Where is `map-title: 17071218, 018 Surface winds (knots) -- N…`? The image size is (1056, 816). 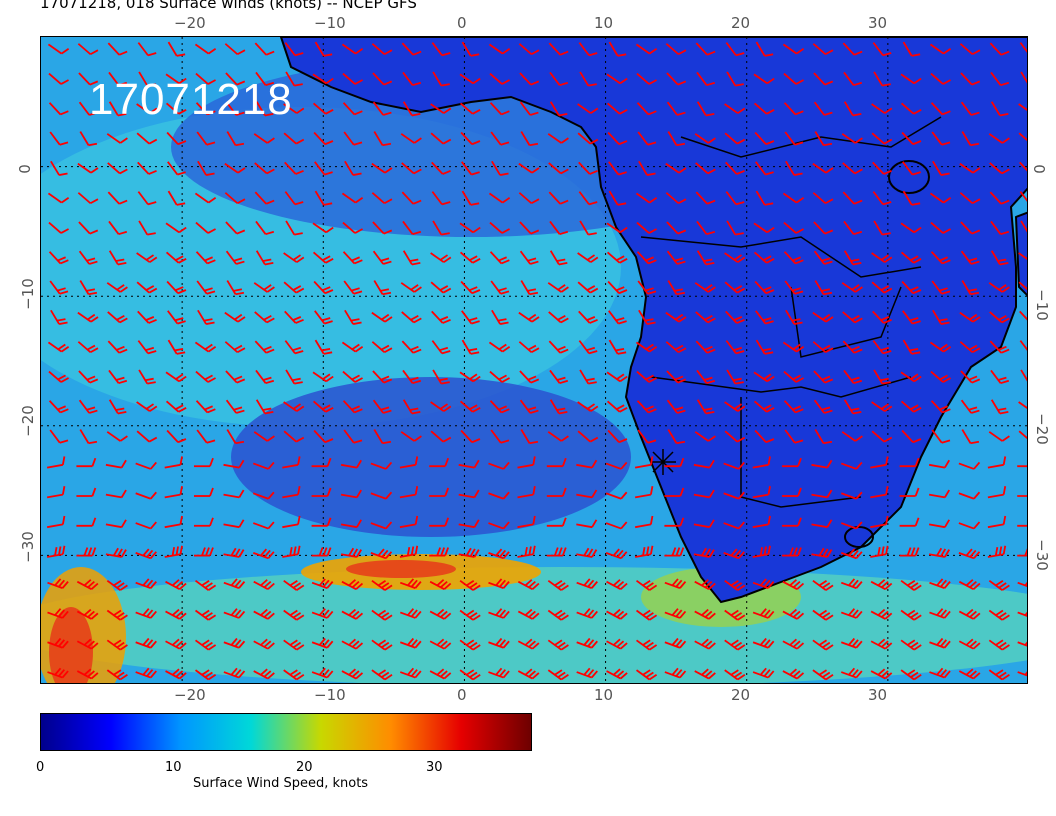 map-title: 17071218, 018 Surface winds (knots) -- N… is located at coordinates (228, 6).